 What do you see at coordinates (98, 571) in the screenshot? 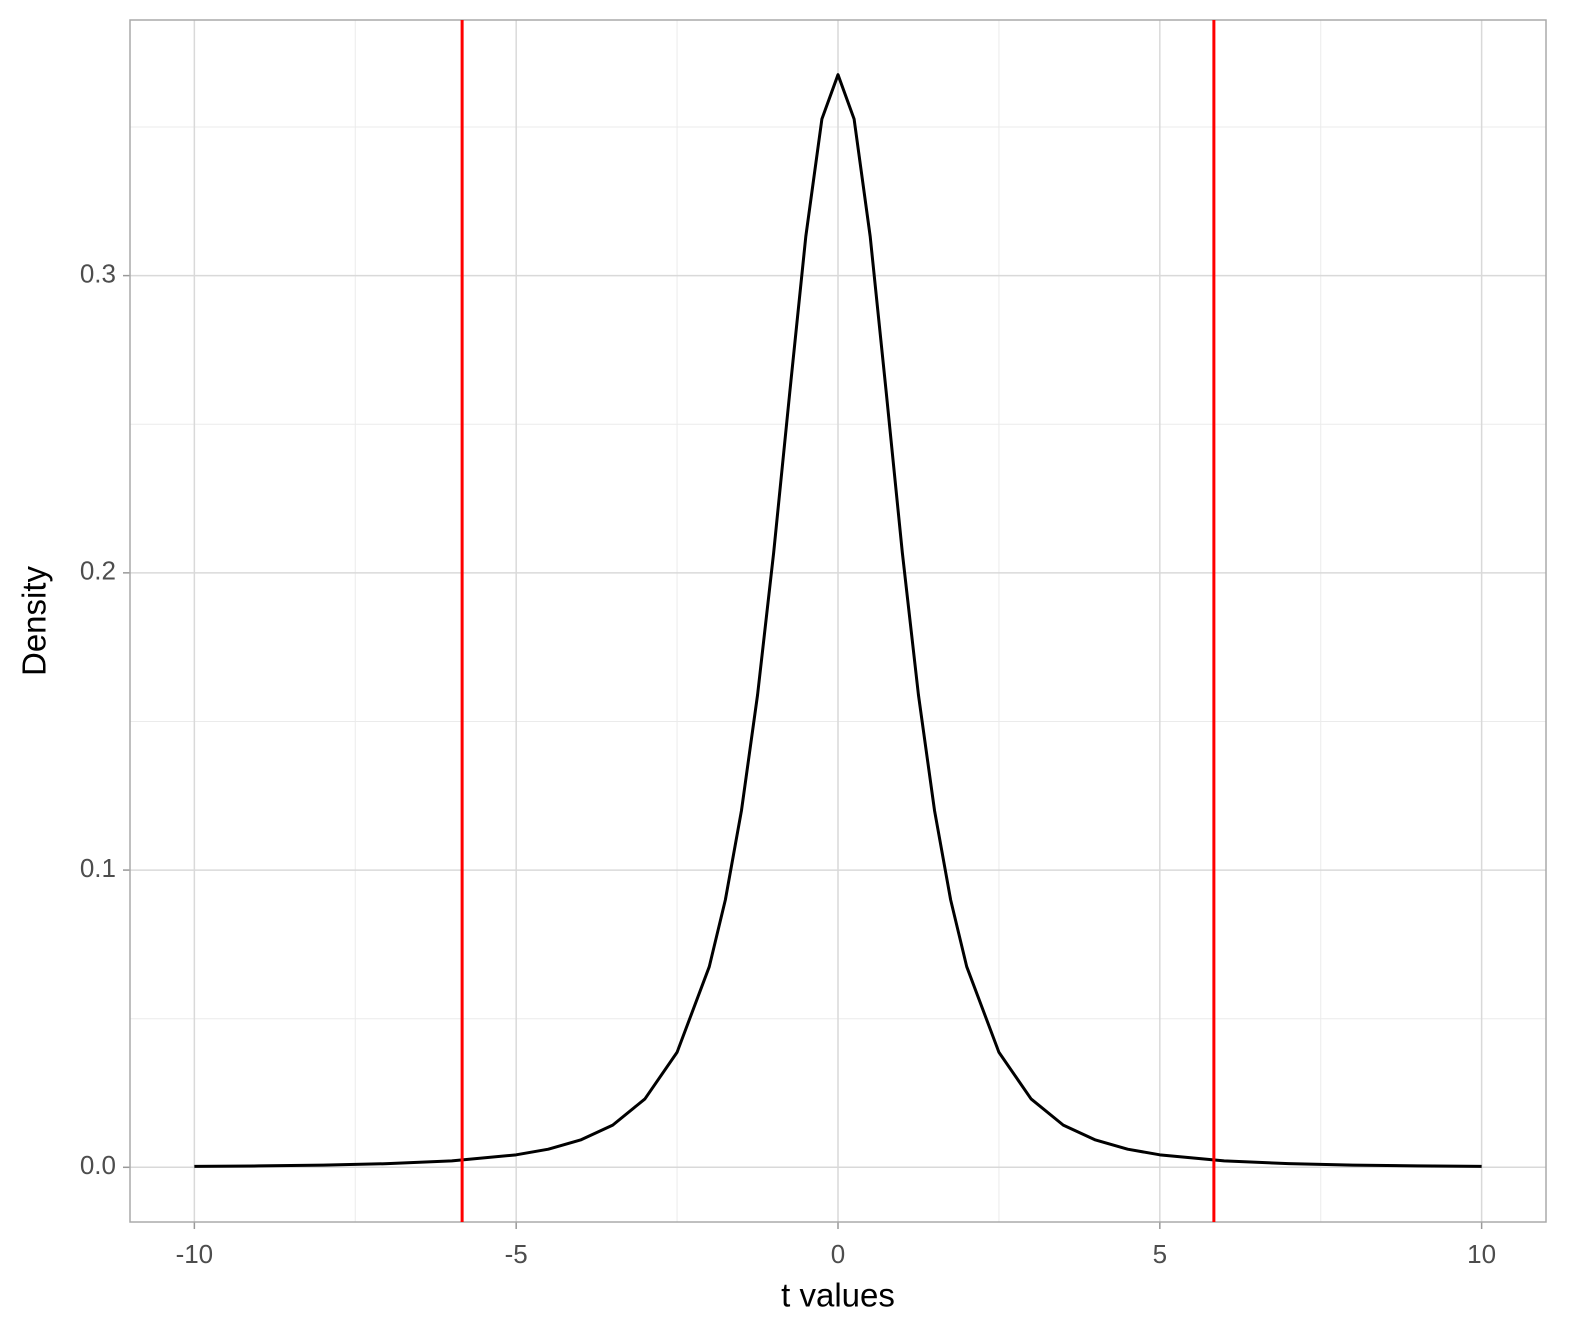
I see `y-tick-label: 0.2` at bounding box center [98, 571].